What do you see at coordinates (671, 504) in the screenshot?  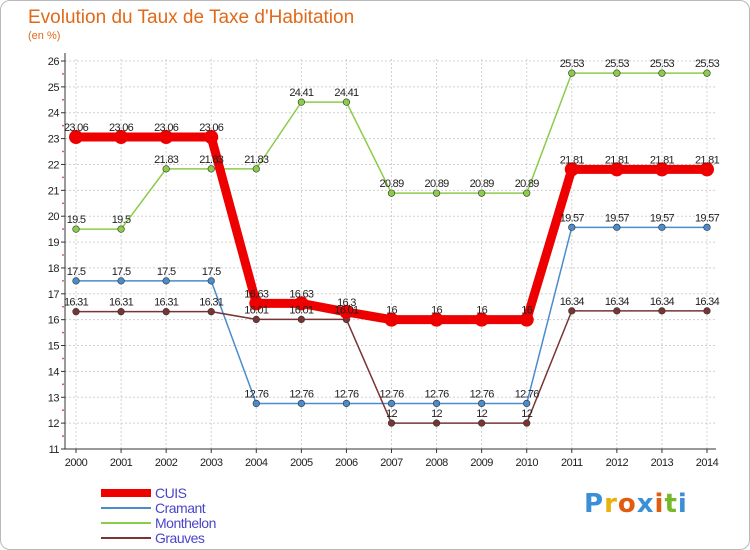 I see `logo-letter: t` at bounding box center [671, 504].